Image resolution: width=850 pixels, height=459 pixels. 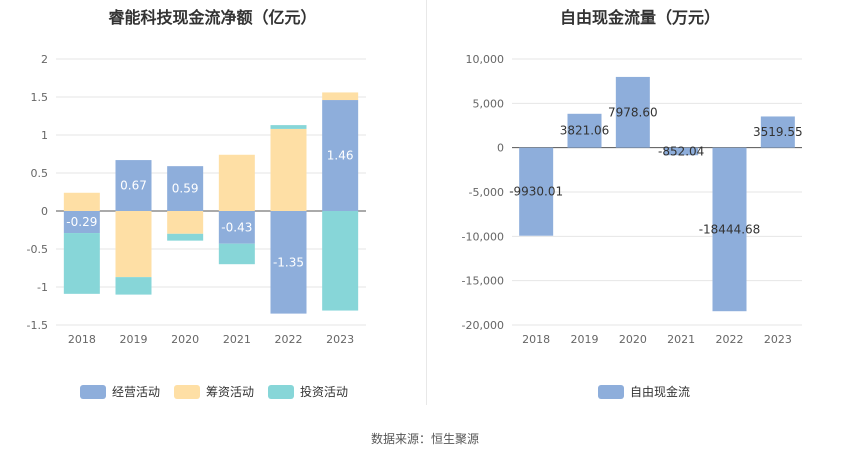 What do you see at coordinates (44, 135) in the screenshot?
I see `y-tick-label: 1` at bounding box center [44, 135].